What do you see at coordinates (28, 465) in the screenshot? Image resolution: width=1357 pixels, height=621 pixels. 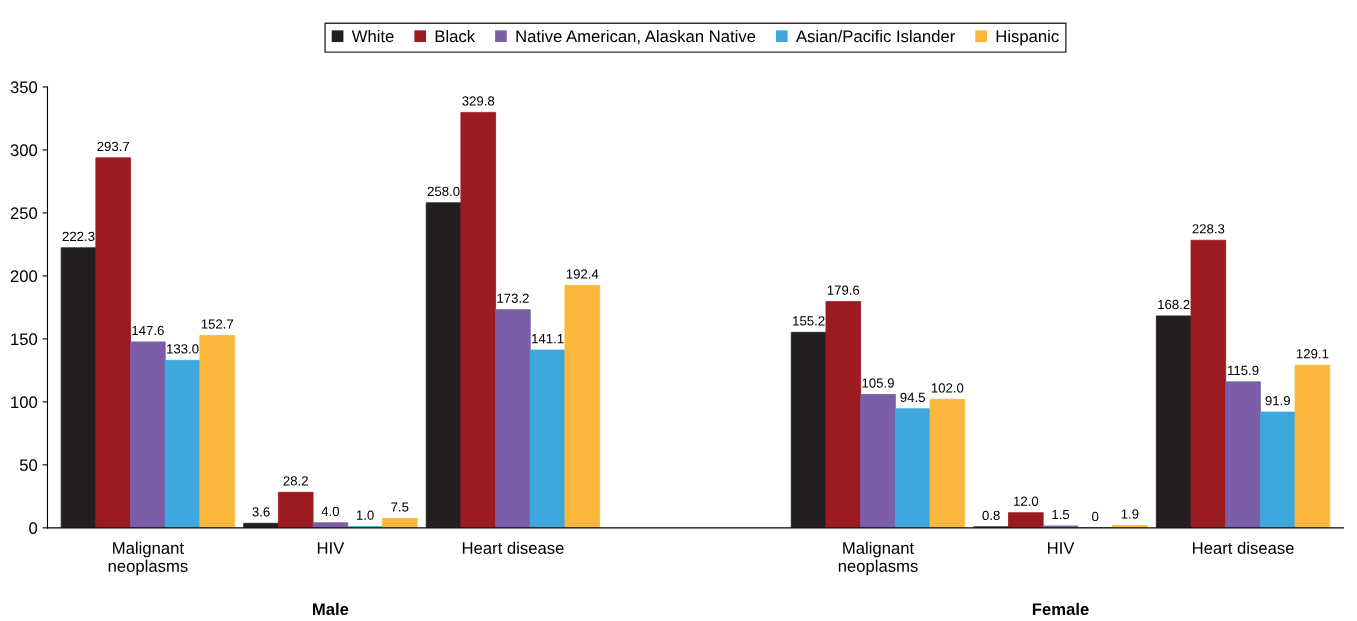 I see `y-tick-label: 50` at bounding box center [28, 465].